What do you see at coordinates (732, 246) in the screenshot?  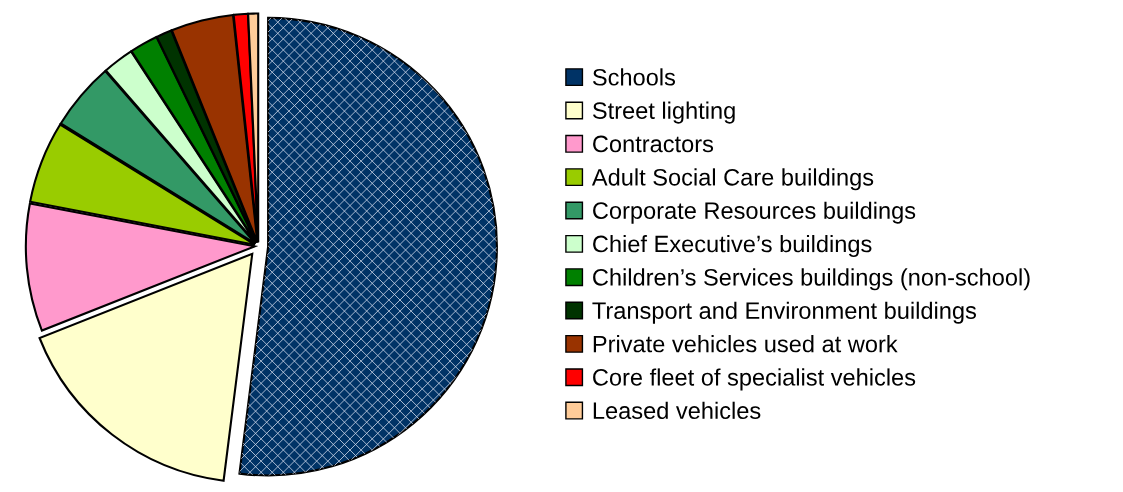 I see `legend-label: Chief Executive’s buildings` at bounding box center [732, 246].